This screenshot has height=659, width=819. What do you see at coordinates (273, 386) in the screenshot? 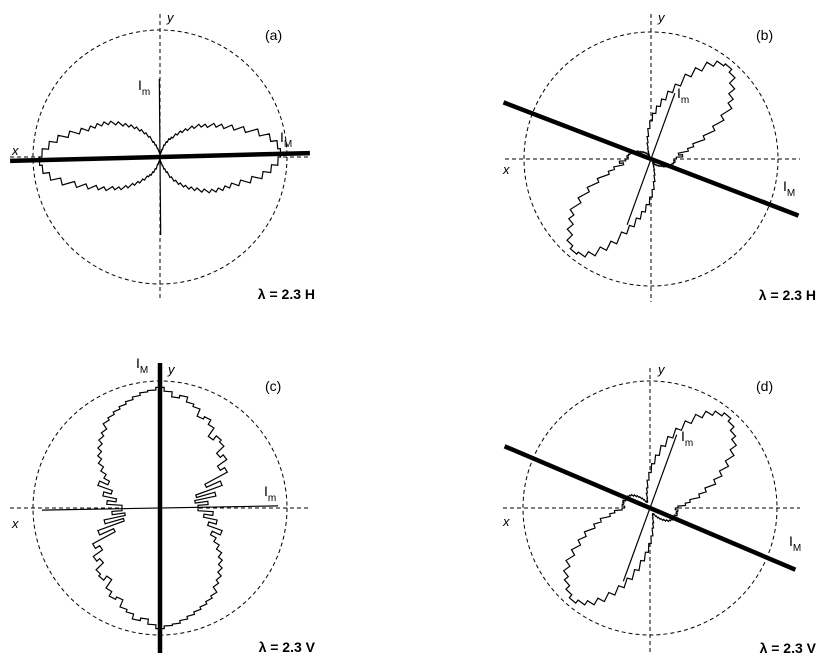
I see `panel-label: (c)` at bounding box center [273, 386].